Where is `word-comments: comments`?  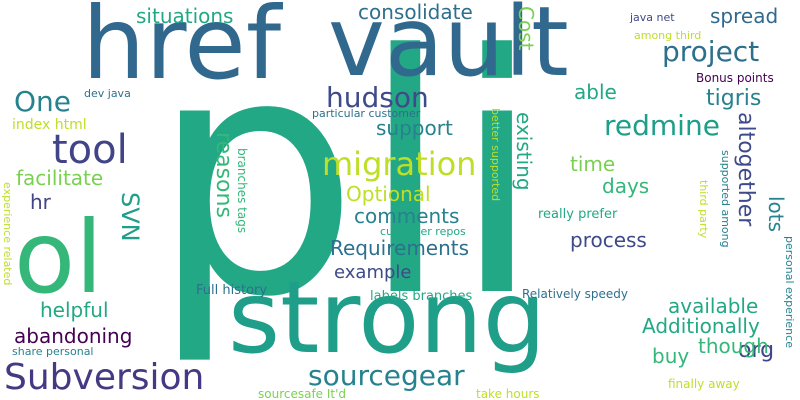 word-comments: comments is located at coordinates (407, 216).